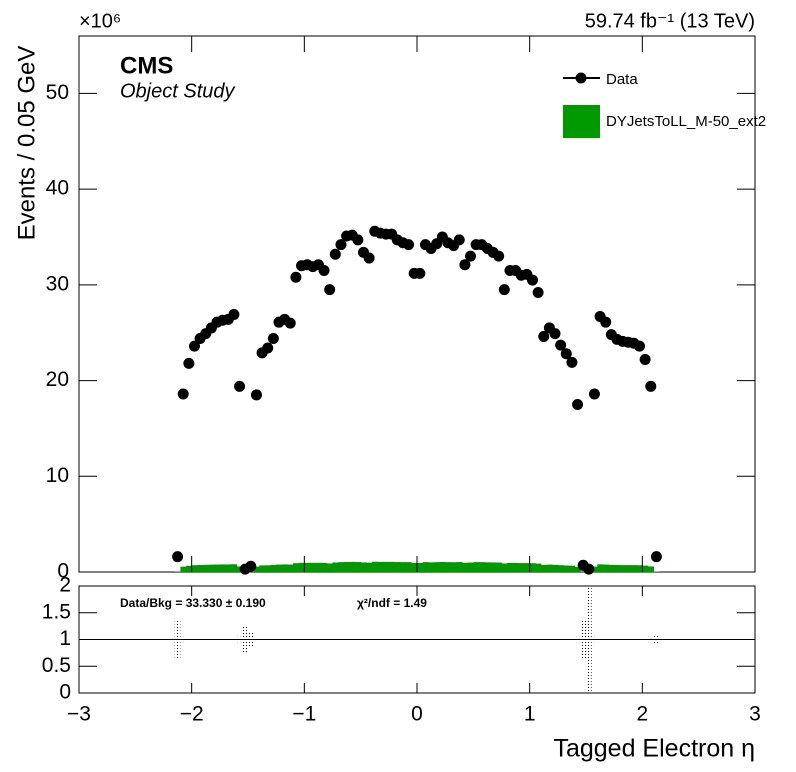 The width and height of the screenshot is (796, 772). Describe the element at coordinates (100, 21) in the screenshot. I see `y-multiplier: ×10⁶` at that location.